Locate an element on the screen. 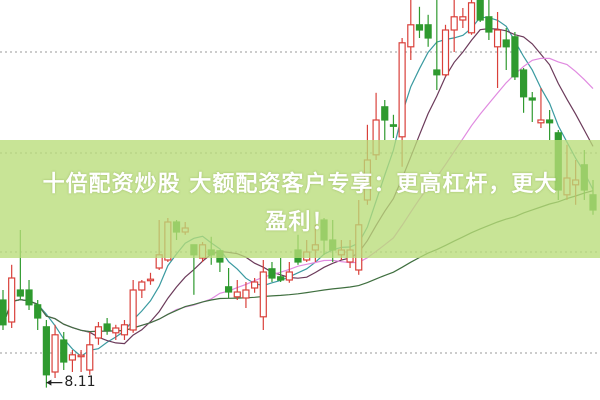 The height and width of the screenshot is (400, 600). low-arrow-icon is located at coordinates (54, 382).